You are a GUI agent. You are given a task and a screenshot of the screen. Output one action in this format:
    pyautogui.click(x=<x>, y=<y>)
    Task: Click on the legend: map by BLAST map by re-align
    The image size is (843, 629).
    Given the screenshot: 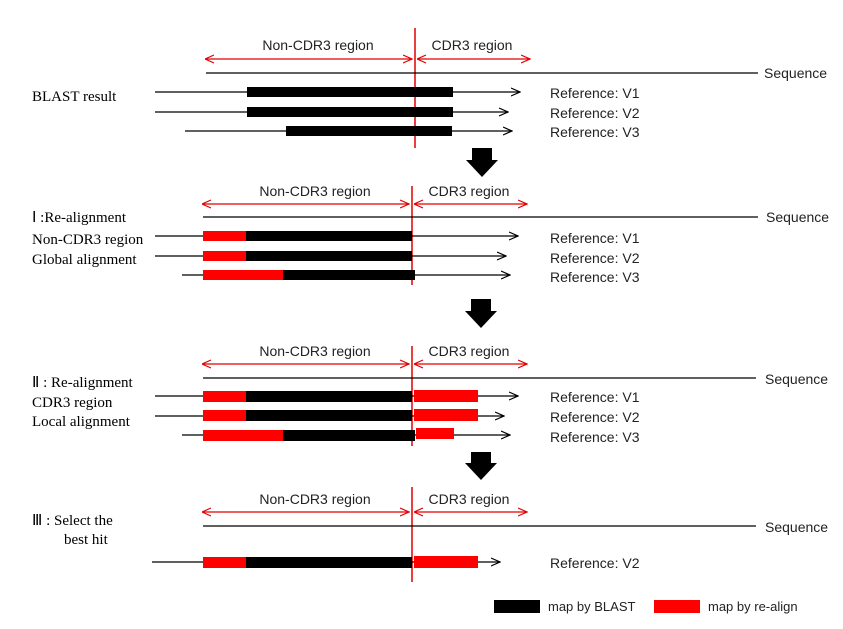 What is the action you would take?
    pyautogui.click(x=646, y=606)
    